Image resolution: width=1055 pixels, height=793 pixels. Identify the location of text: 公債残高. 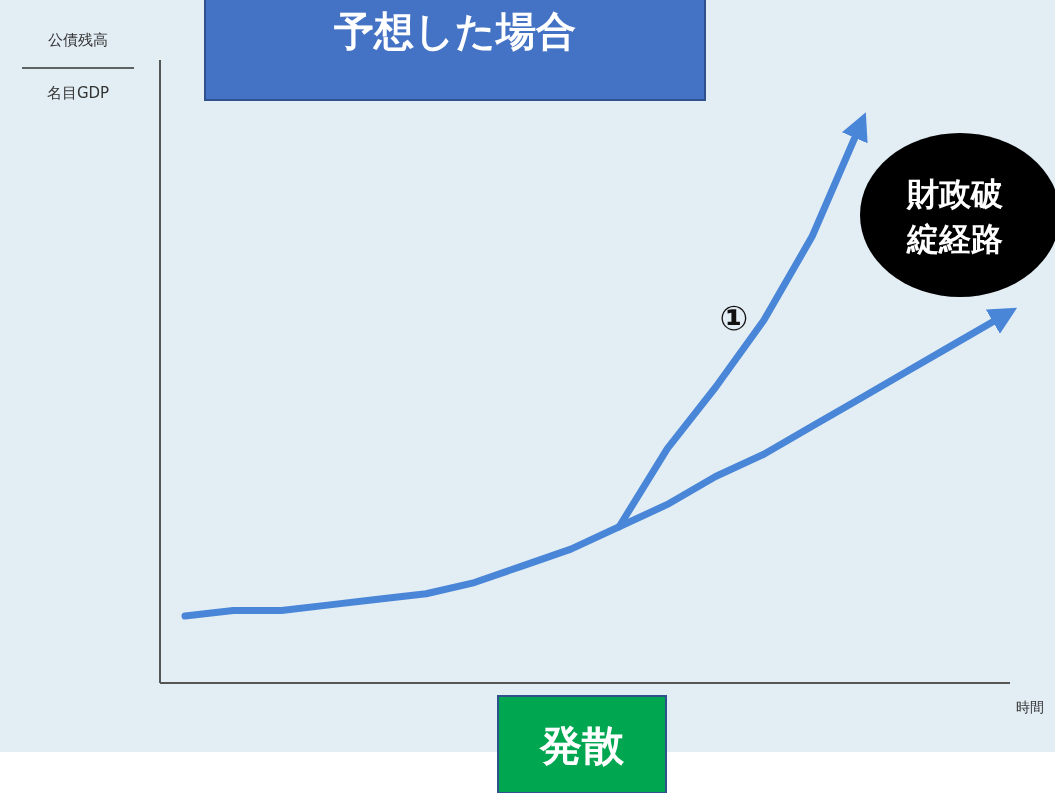
(78, 40).